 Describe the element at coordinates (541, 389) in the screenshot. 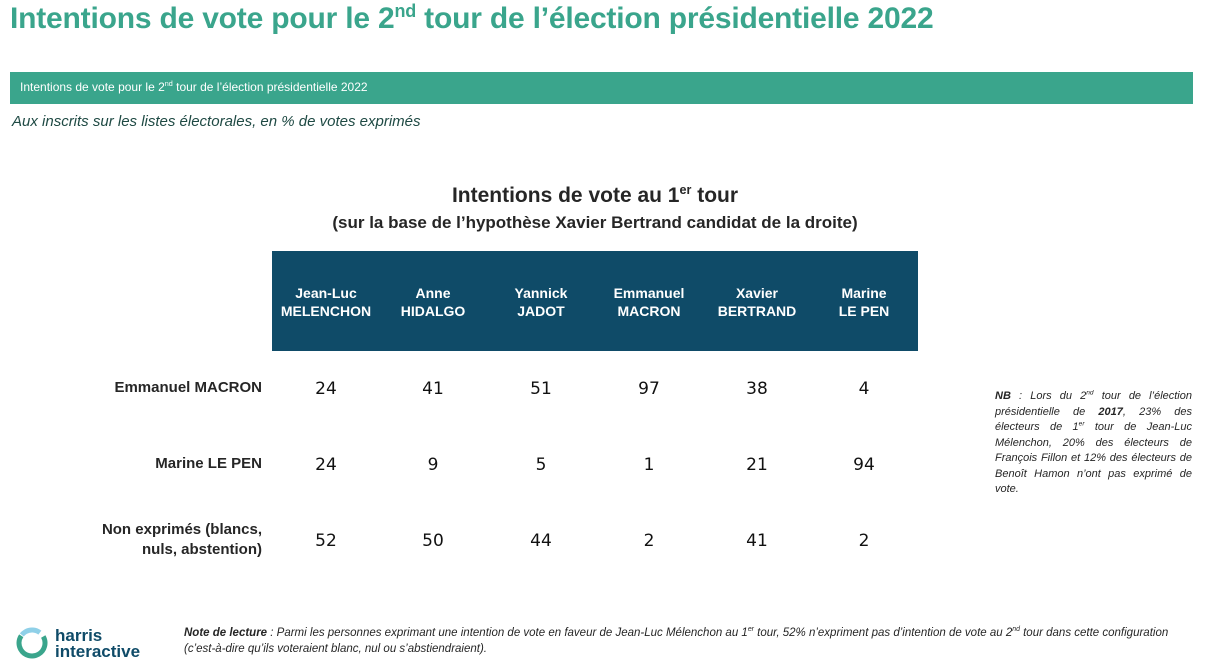

I see `table-cell: 51` at that location.